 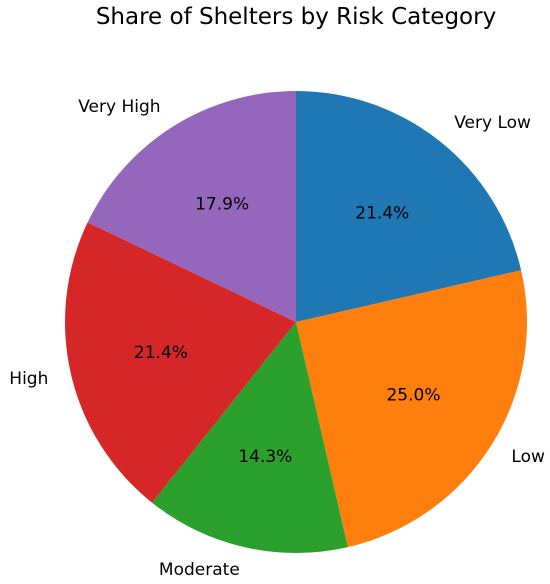 What do you see at coordinates (492, 123) in the screenshot?
I see `slice-label-very-low: Very Low` at bounding box center [492, 123].